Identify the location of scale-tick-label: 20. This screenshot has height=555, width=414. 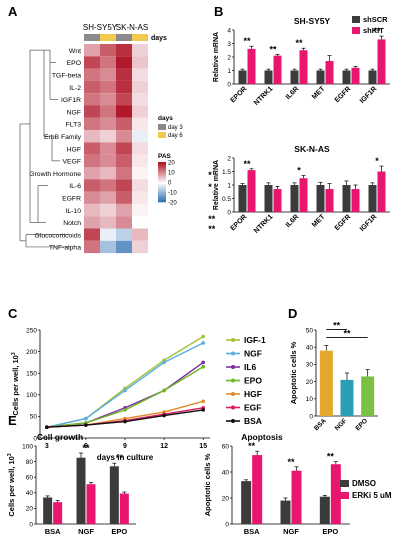
(171, 164).